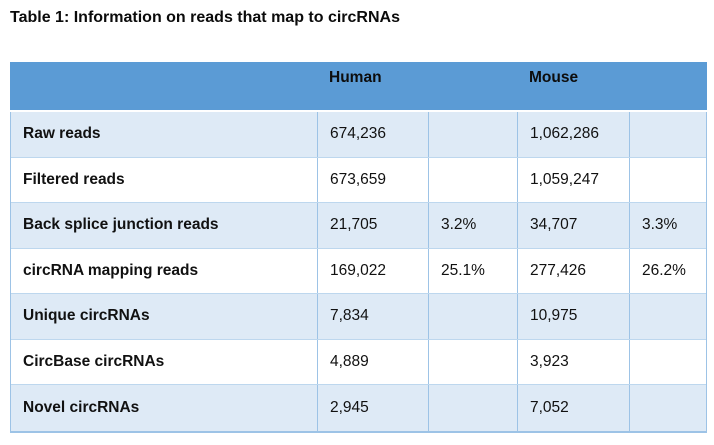 The height and width of the screenshot is (445, 714). What do you see at coordinates (472, 270) in the screenshot?
I see `human-pct-cell: 25.1%` at bounding box center [472, 270].